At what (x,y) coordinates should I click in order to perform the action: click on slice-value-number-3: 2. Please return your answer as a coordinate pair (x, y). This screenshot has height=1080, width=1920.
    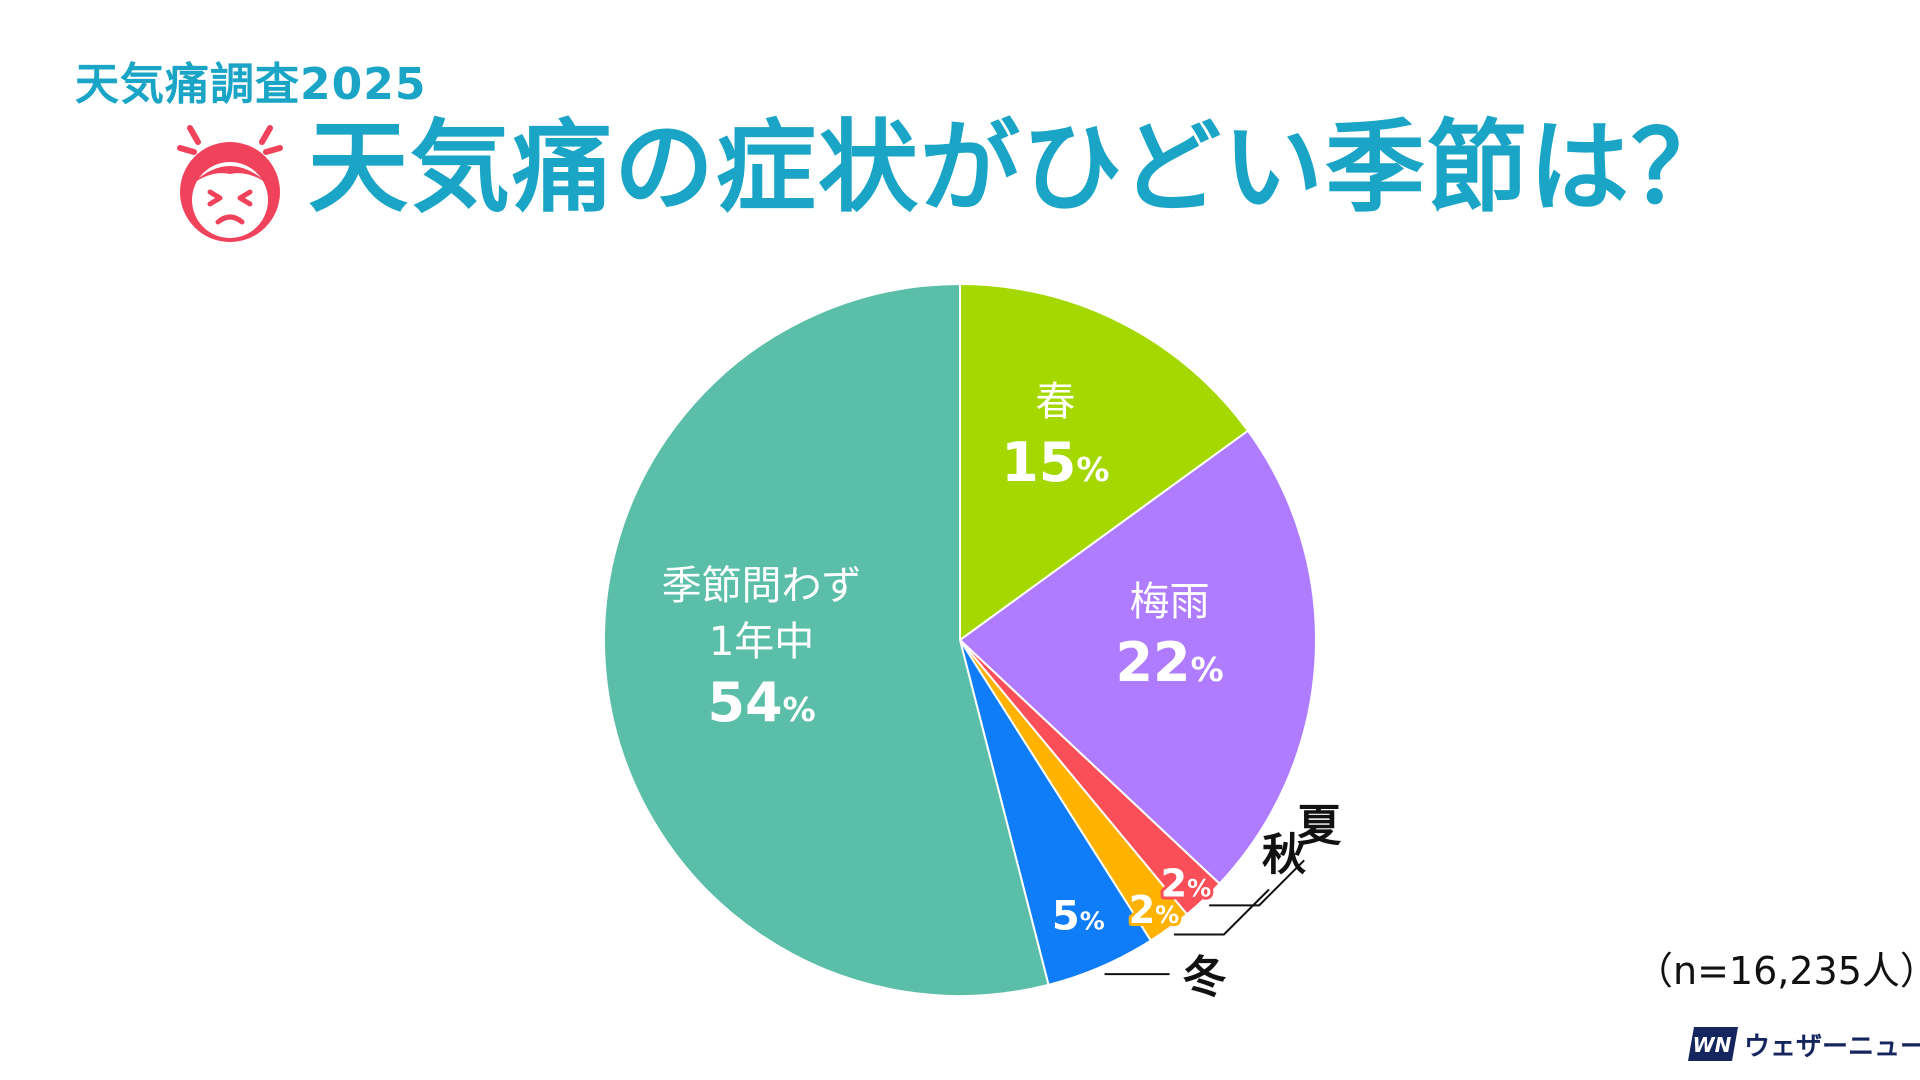
    Looking at the image, I should click on (1142, 910).